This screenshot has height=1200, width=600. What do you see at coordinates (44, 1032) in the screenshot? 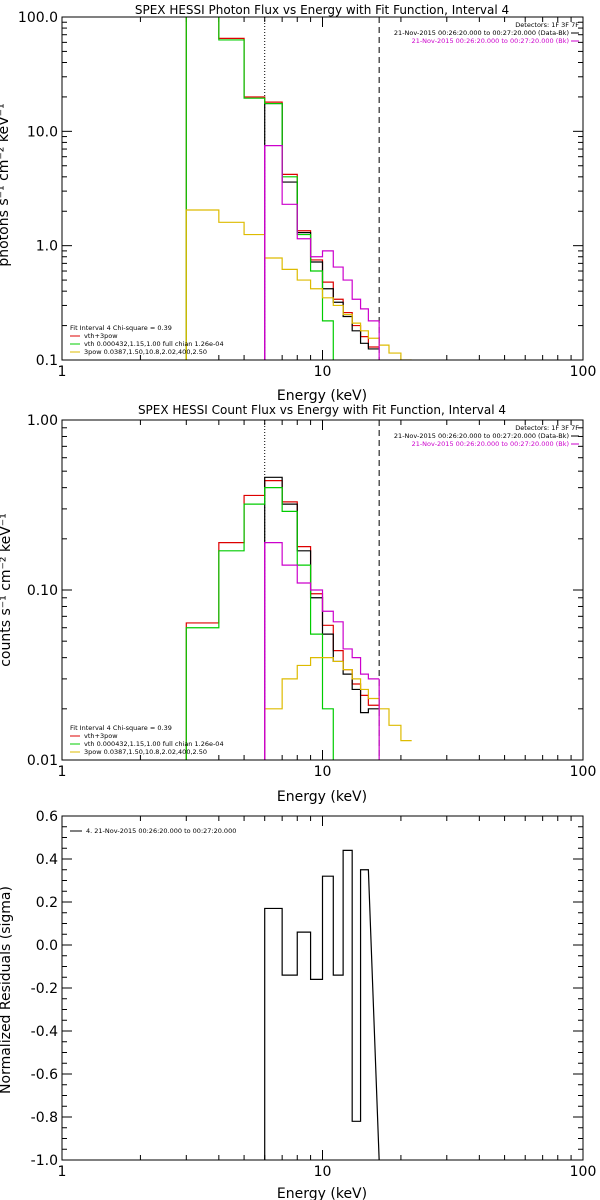
I see `y-tick-label: -0.4` at bounding box center [44, 1032].